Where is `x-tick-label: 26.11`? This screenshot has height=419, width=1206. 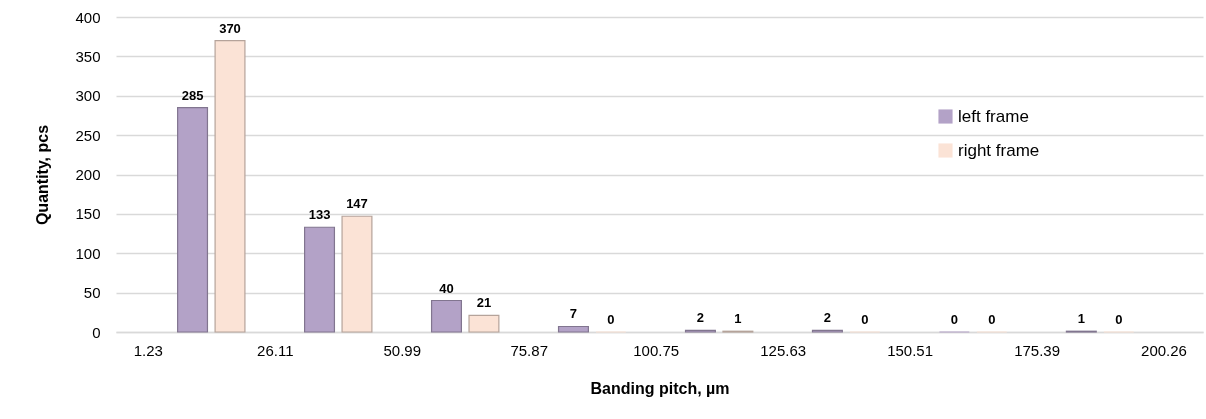
x-tick-label: 26.11 is located at coordinates (275, 350).